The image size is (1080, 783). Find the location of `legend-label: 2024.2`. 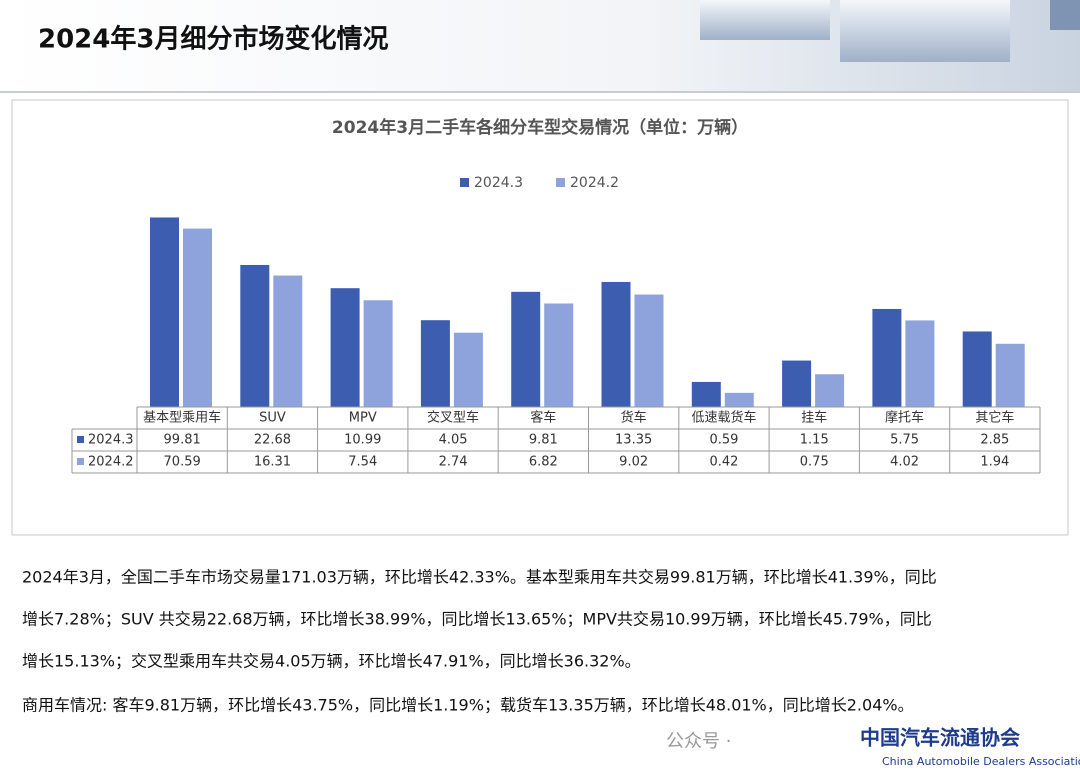

legend-label: 2024.2 is located at coordinates (594, 183).